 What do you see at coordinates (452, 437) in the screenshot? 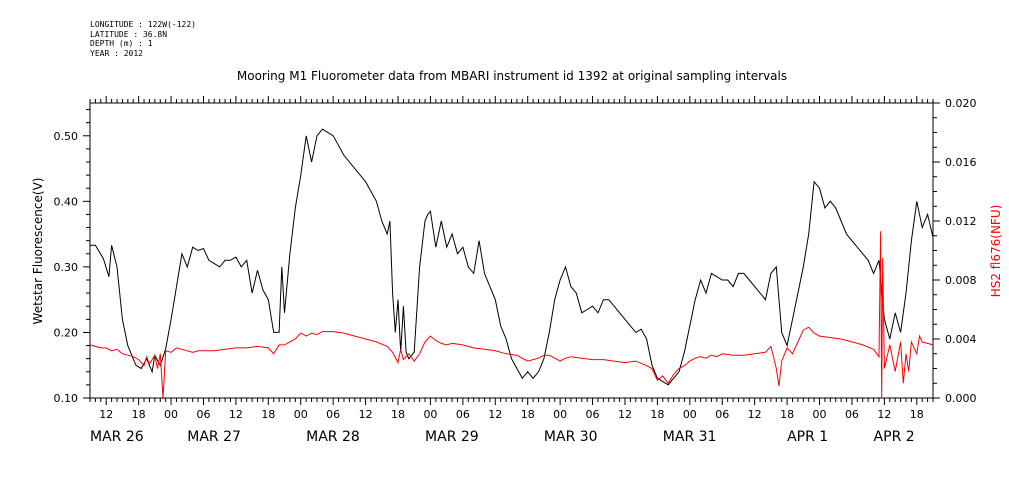
I see `x-date-label: MAR 29` at bounding box center [452, 437].